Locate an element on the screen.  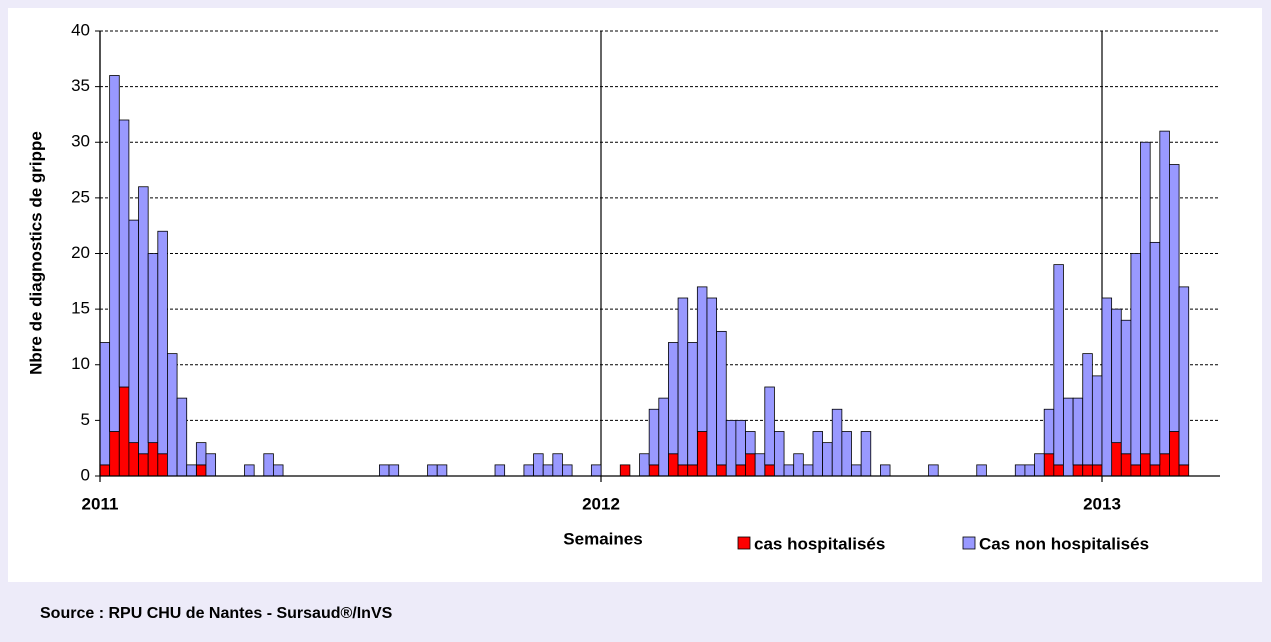
y-tick-label: 5 is located at coordinates (85, 419).